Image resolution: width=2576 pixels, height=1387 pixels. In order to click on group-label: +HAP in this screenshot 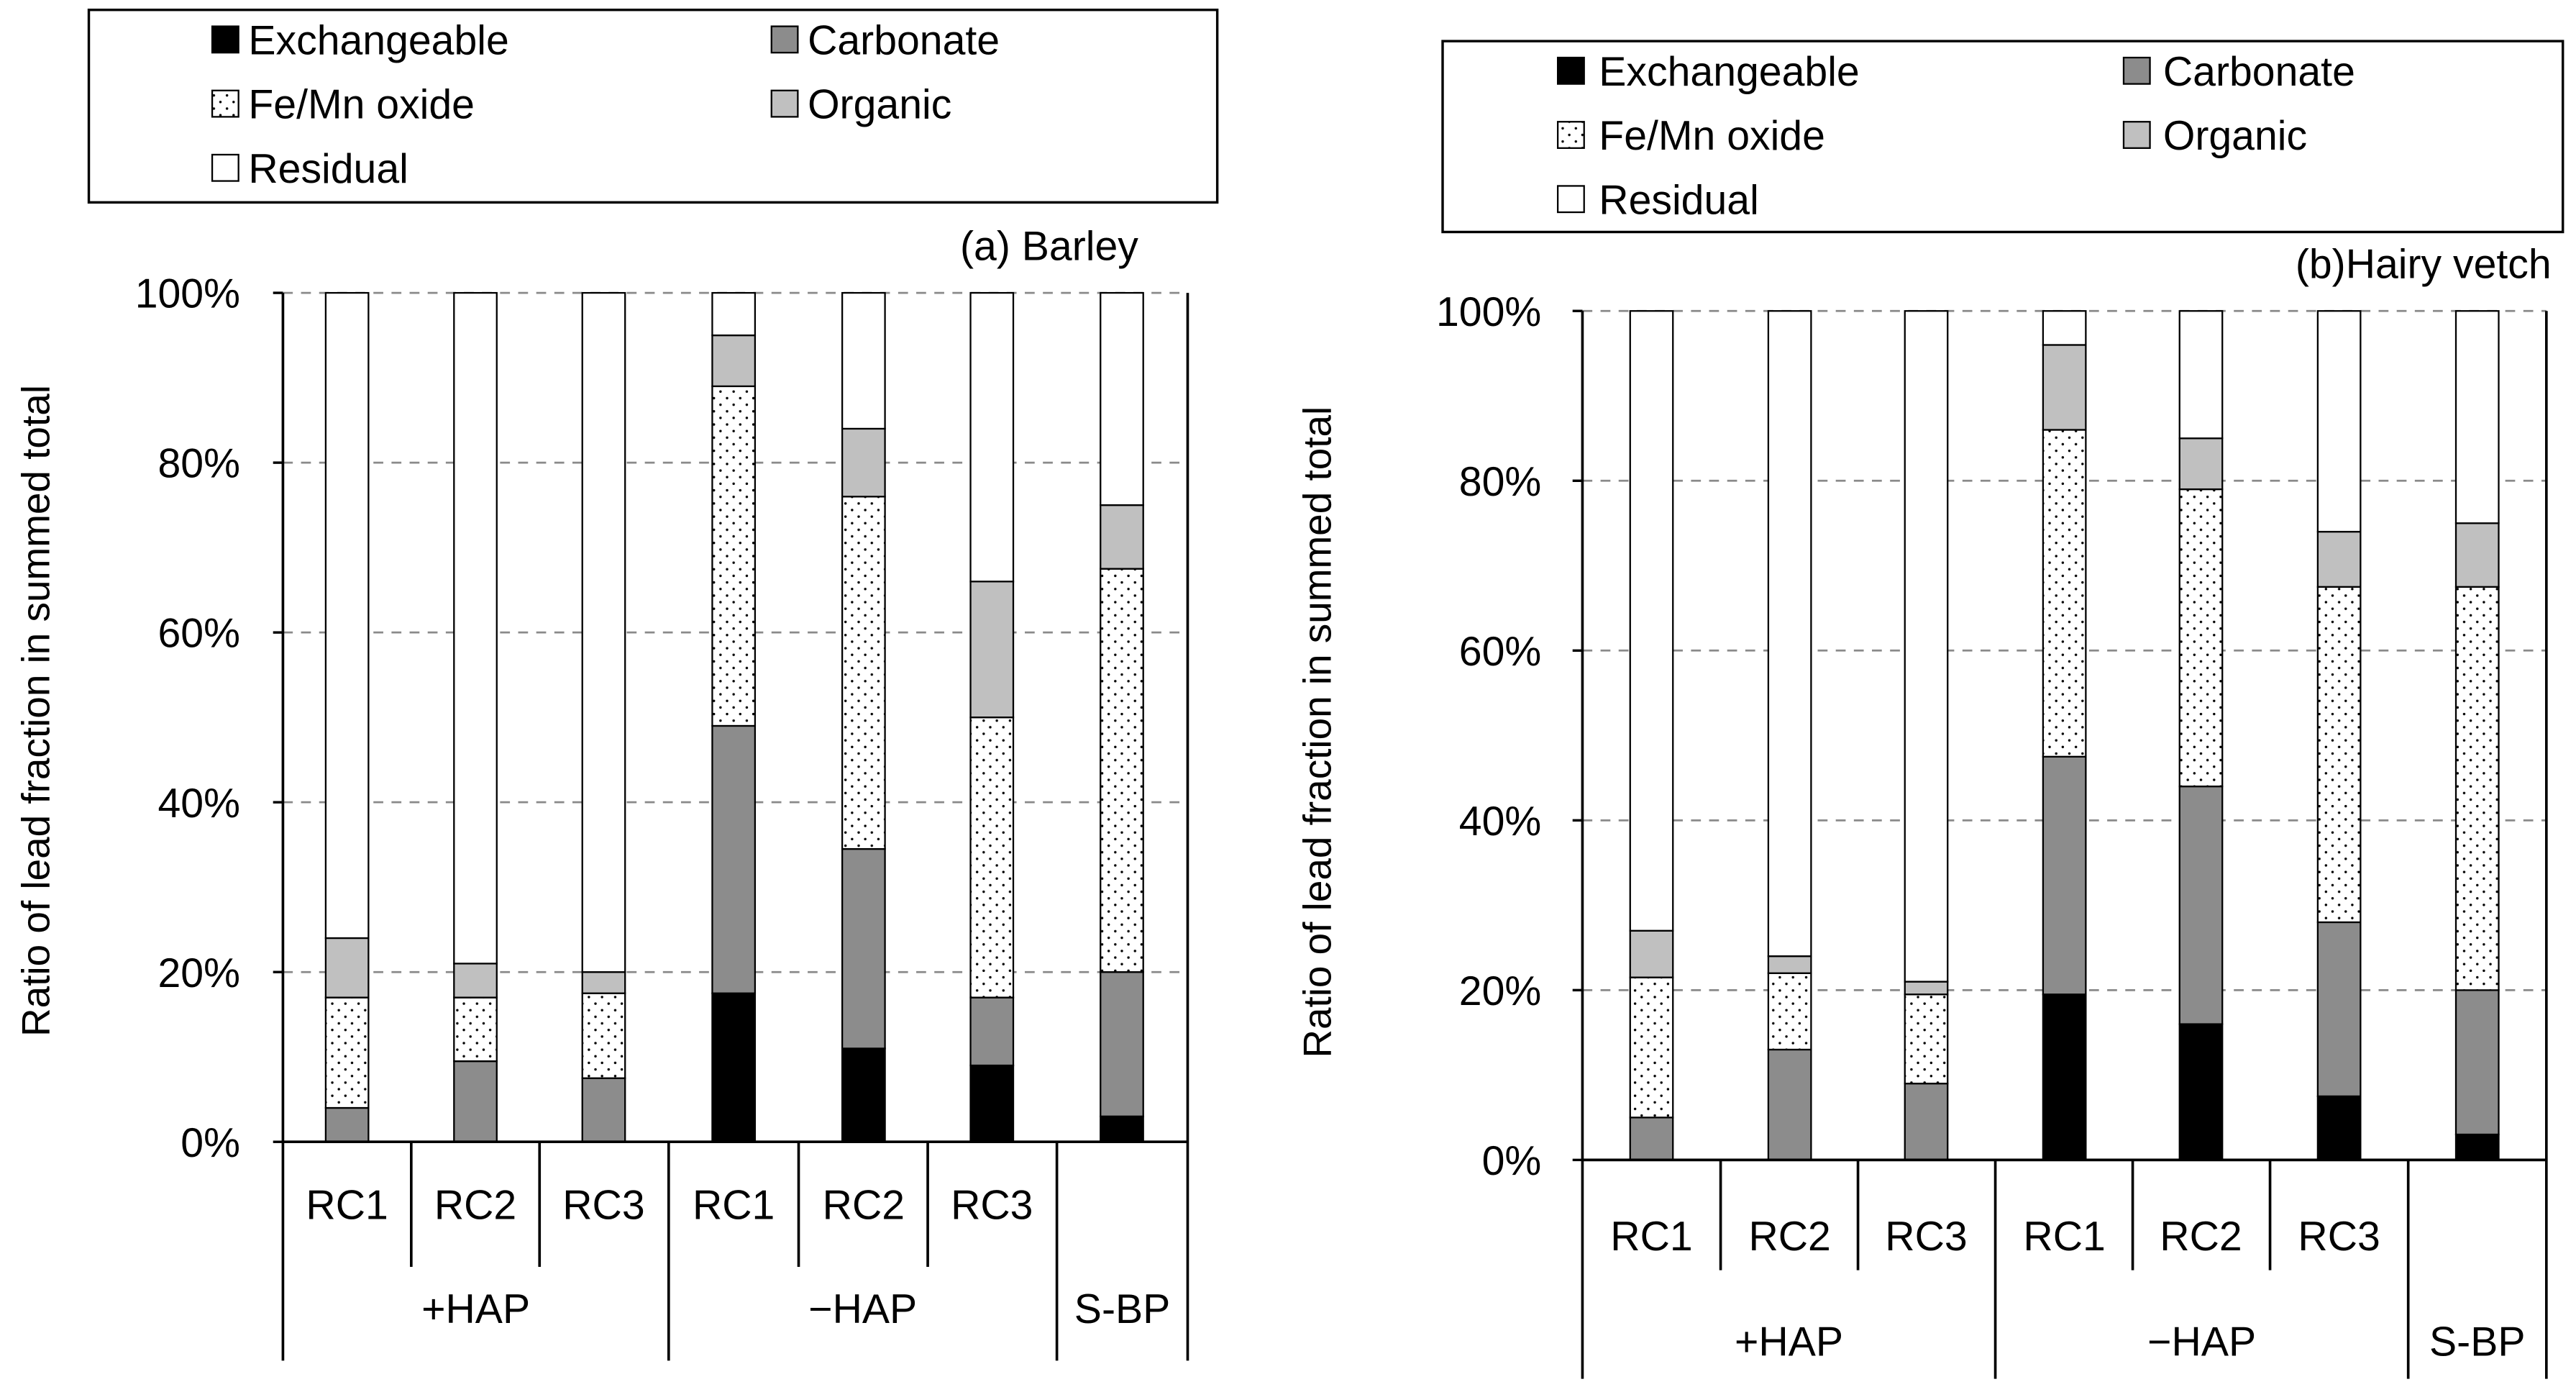, I will do `click(476, 1309)`.